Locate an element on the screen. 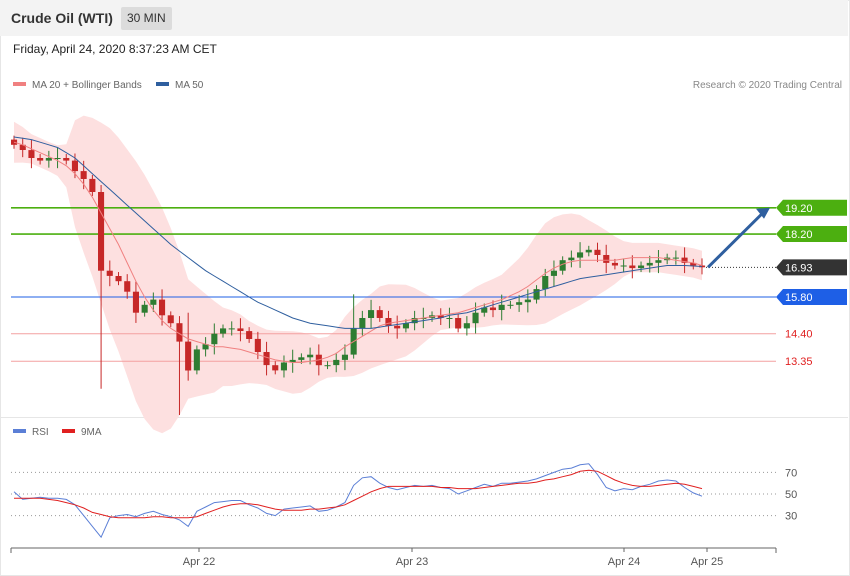 This screenshot has width=850, height=576. rsi-line is located at coordinates (358, 501).